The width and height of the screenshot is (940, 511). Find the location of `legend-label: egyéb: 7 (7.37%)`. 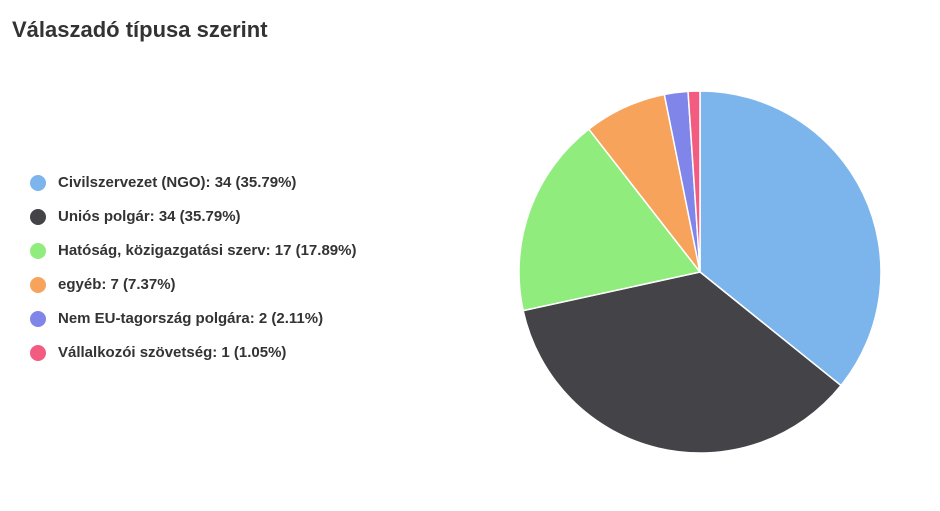

legend-label: egyéb: 7 (7.37%) is located at coordinates (117, 284).